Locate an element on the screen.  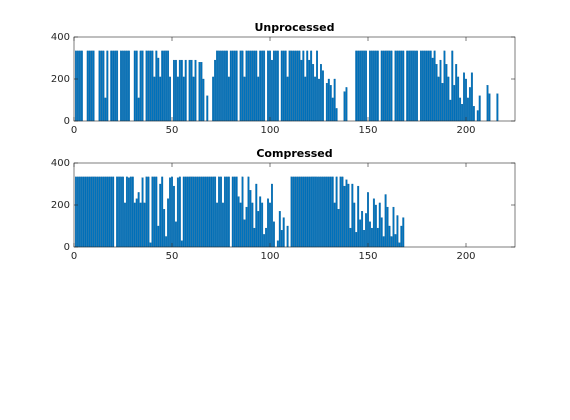
x-tick-label: 150 is located at coordinates (367, 130).